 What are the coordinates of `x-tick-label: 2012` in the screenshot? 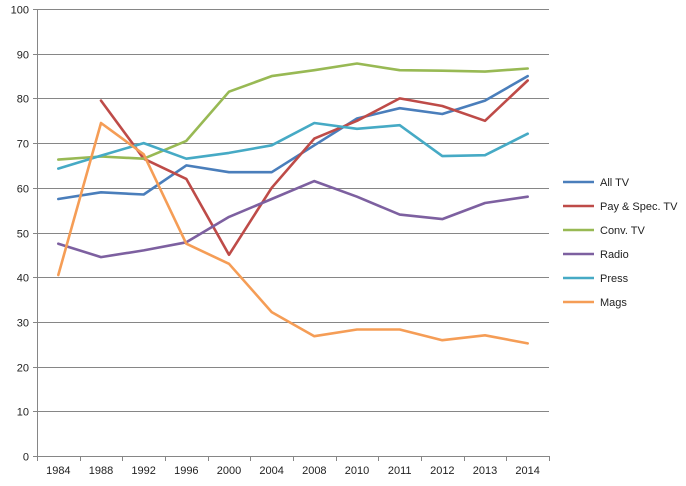 It's located at (442, 471).